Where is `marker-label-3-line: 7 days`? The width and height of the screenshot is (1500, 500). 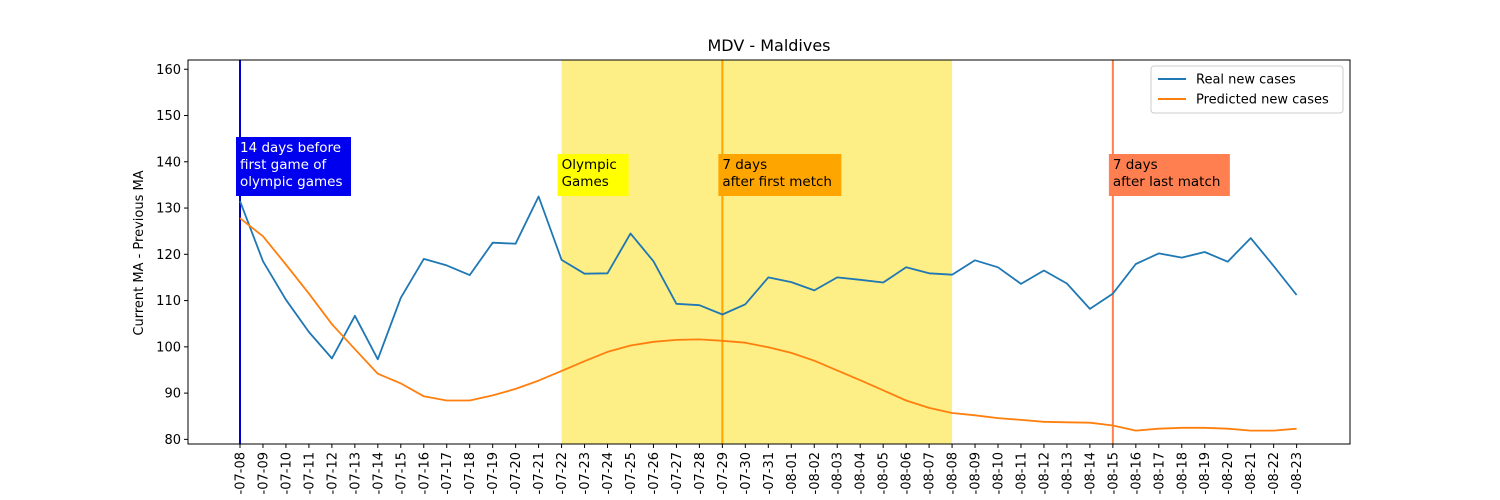 marker-label-3-line: 7 days is located at coordinates (1135, 165).